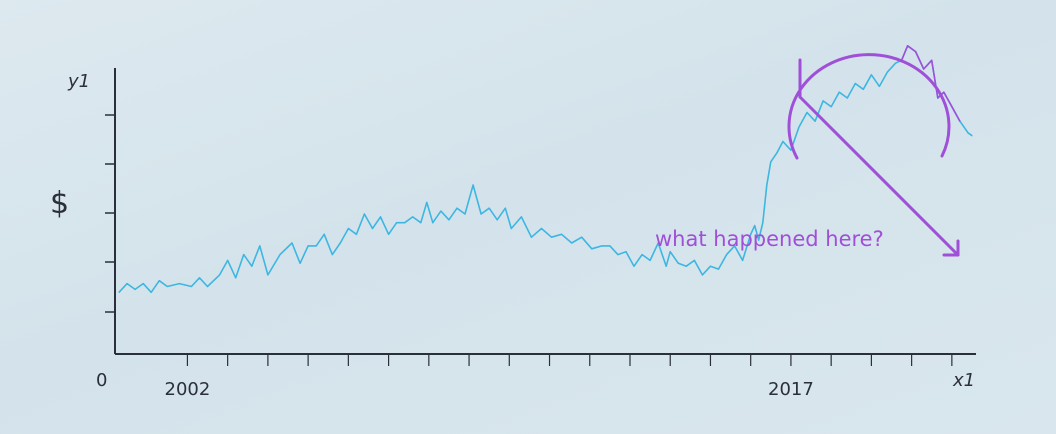 This screenshot has height=434, width=1056. What do you see at coordinates (769, 239) in the screenshot?
I see `annotation-text: what happened here?` at bounding box center [769, 239].